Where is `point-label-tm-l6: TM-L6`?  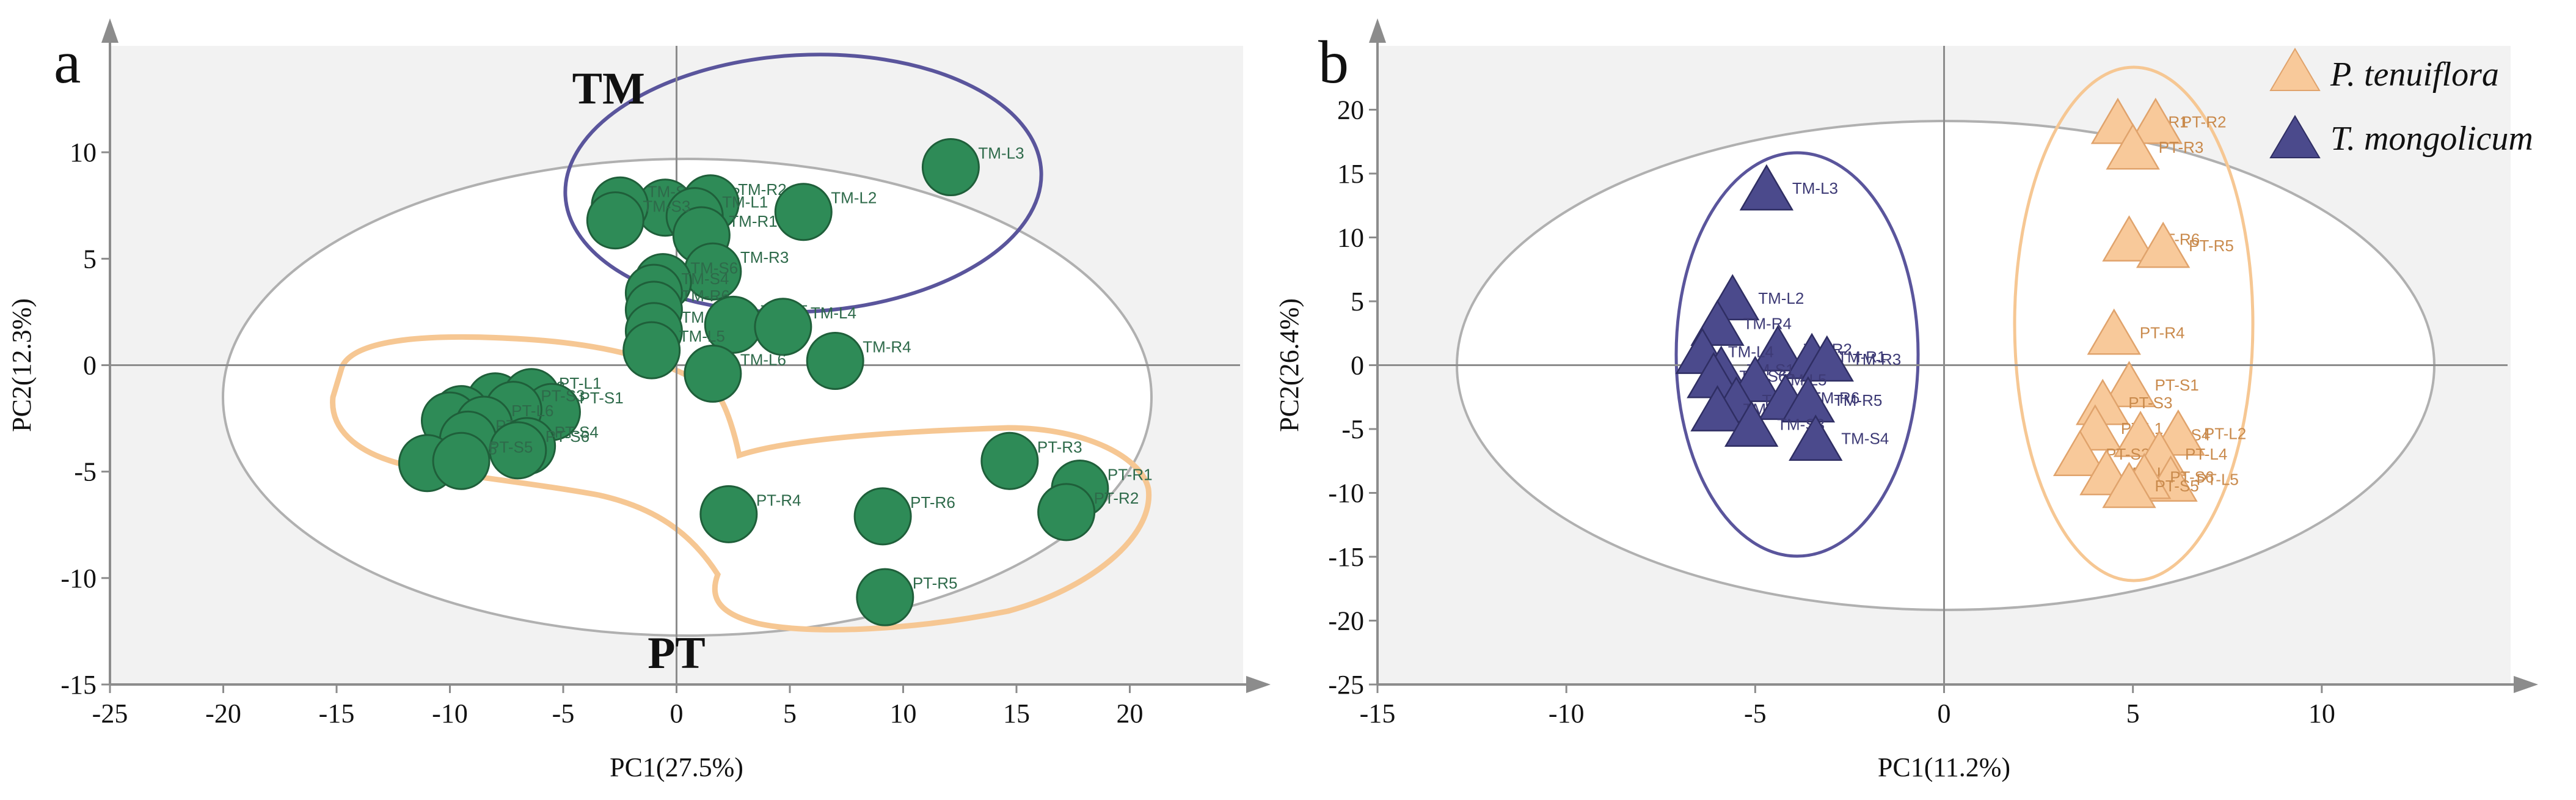 point-label-tm-l6: TM-L6 is located at coordinates (763, 359).